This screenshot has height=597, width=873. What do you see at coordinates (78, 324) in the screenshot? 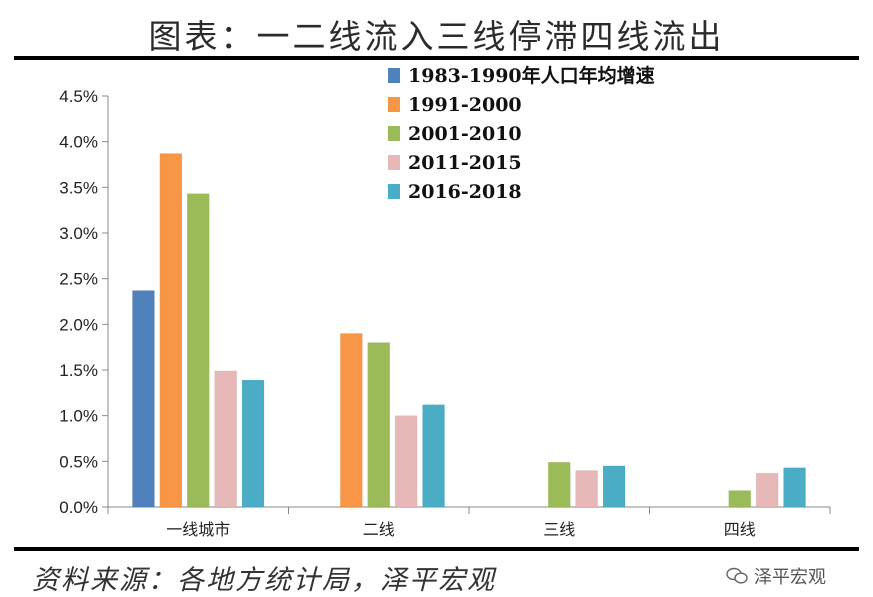
I see `y-tick-label: 2.0%` at bounding box center [78, 324].